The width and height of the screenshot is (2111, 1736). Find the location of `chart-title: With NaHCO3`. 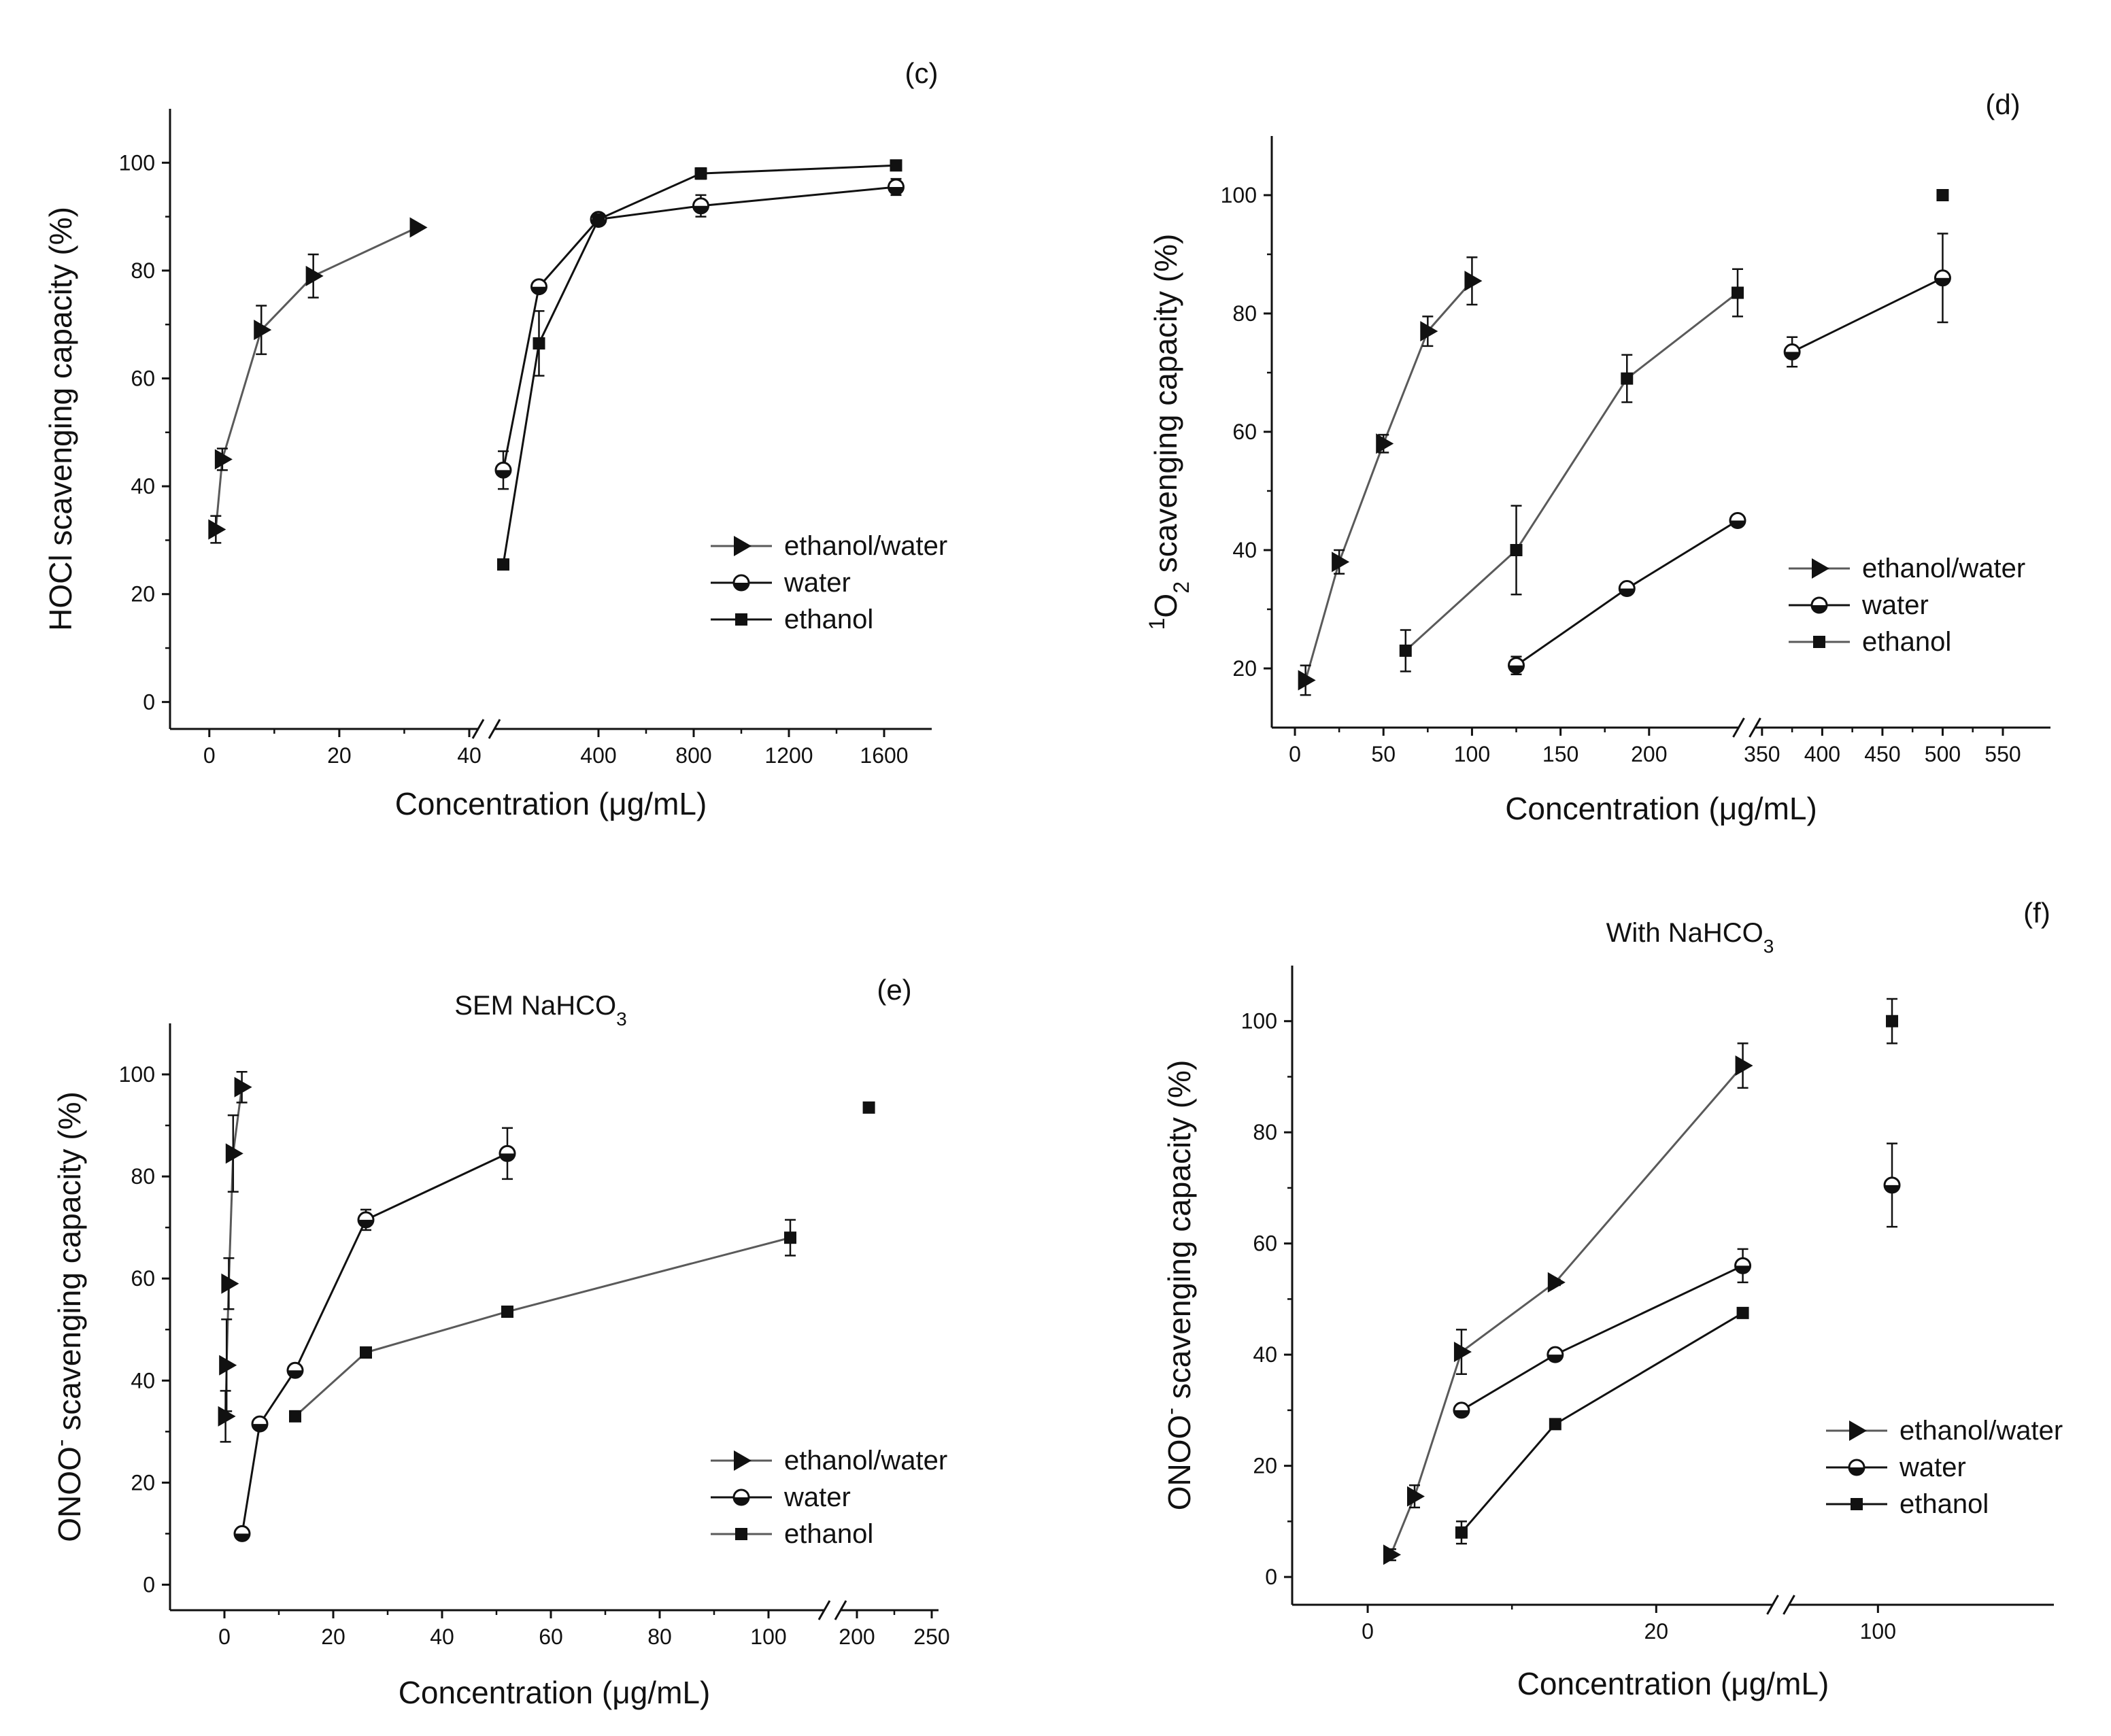

chart-title: With NaHCO3 is located at coordinates (1690, 937).